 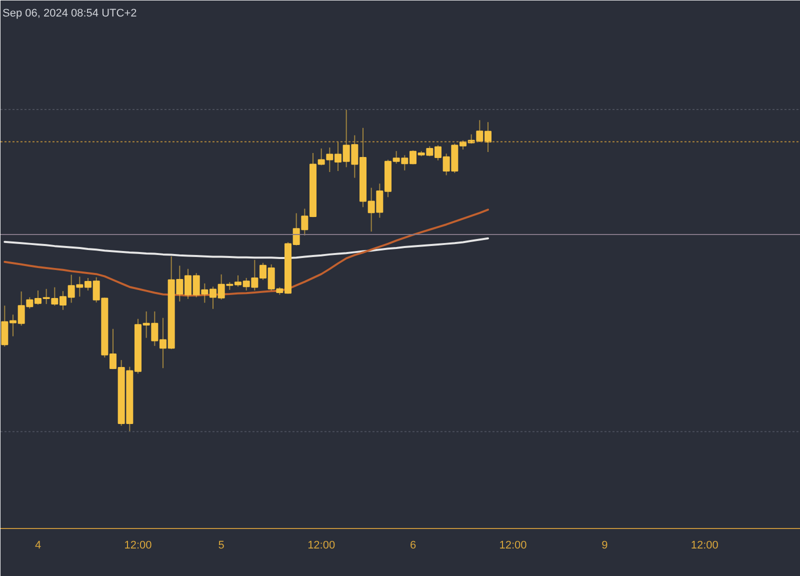 I want to click on x-tick-label: 6, so click(x=413, y=546).